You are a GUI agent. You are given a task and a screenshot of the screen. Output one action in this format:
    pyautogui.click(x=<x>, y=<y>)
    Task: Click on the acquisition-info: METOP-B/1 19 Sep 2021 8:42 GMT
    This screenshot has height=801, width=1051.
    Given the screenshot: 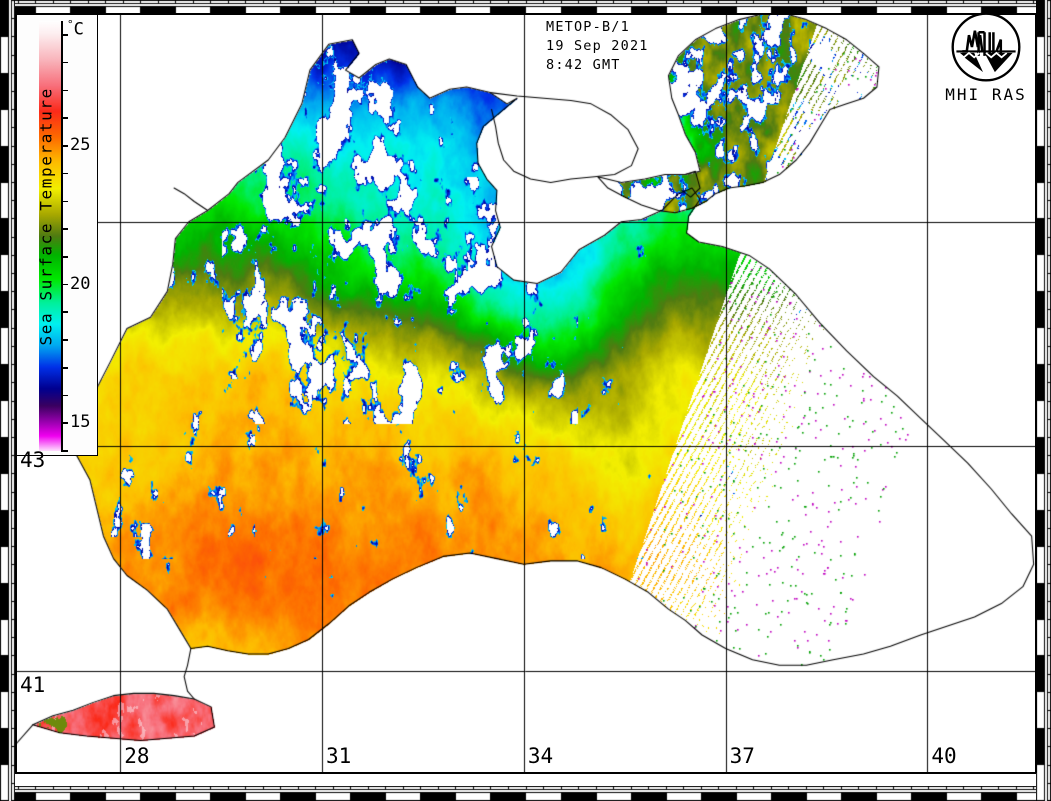 What is the action you would take?
    pyautogui.click(x=597, y=46)
    